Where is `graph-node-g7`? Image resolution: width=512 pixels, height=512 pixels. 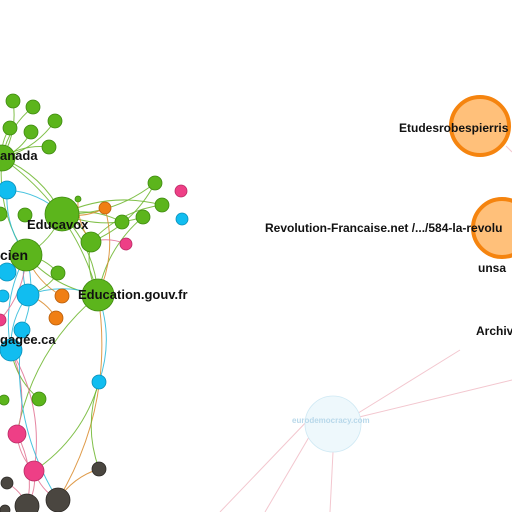
graph-node-g7 is located at coordinates (4, 214).